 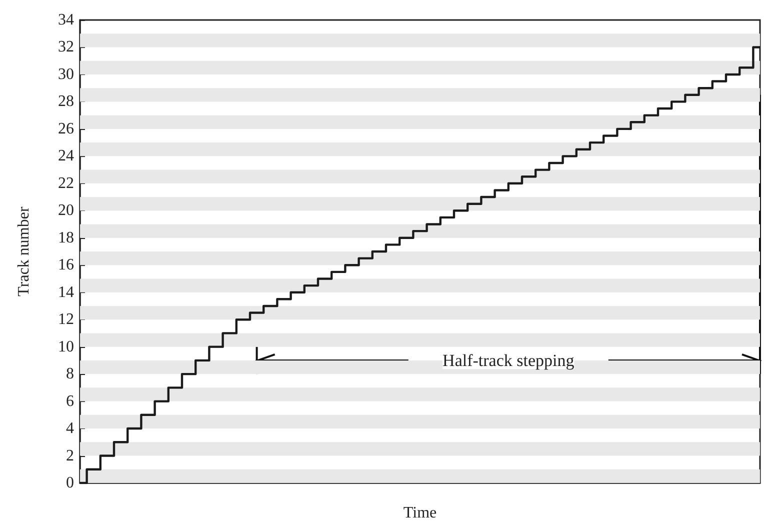 What do you see at coordinates (70, 401) in the screenshot?
I see `y-tick-label: 6` at bounding box center [70, 401].